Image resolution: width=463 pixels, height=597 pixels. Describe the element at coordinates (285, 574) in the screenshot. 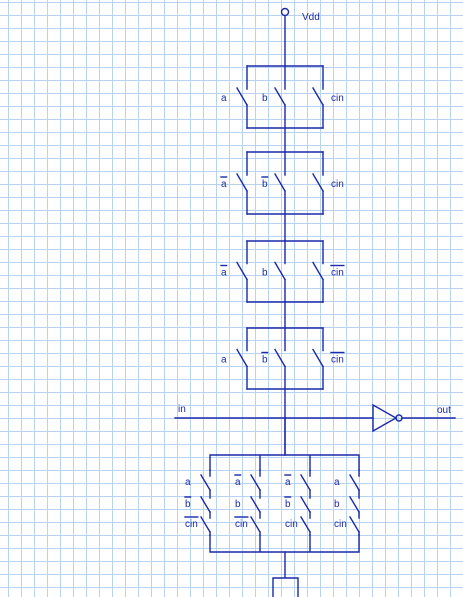

I see `ground-symbol` at that location.